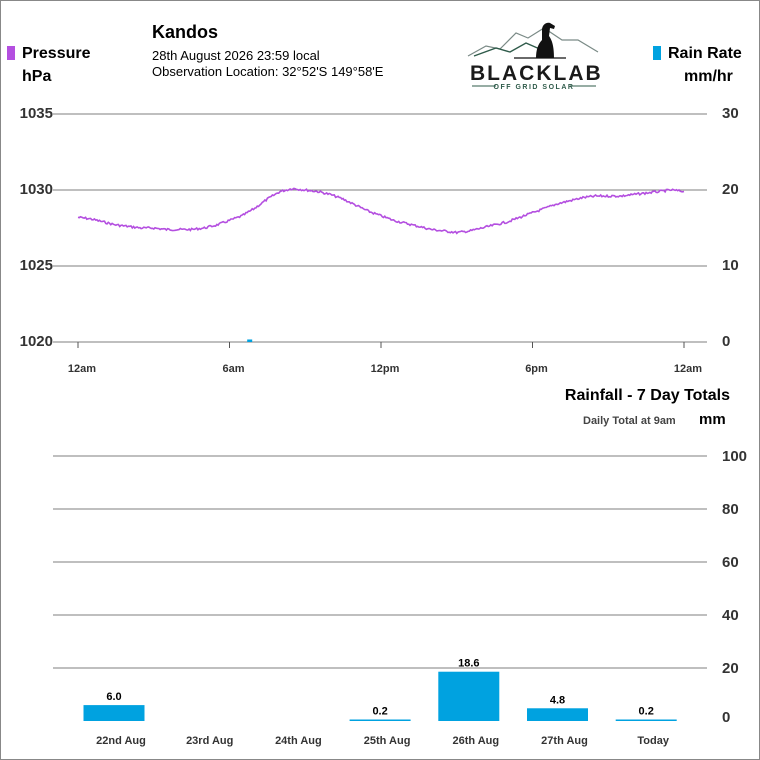 This screenshot has height=760, width=760. Describe the element at coordinates (381, 211) in the screenshot. I see `pressure-line` at that location.